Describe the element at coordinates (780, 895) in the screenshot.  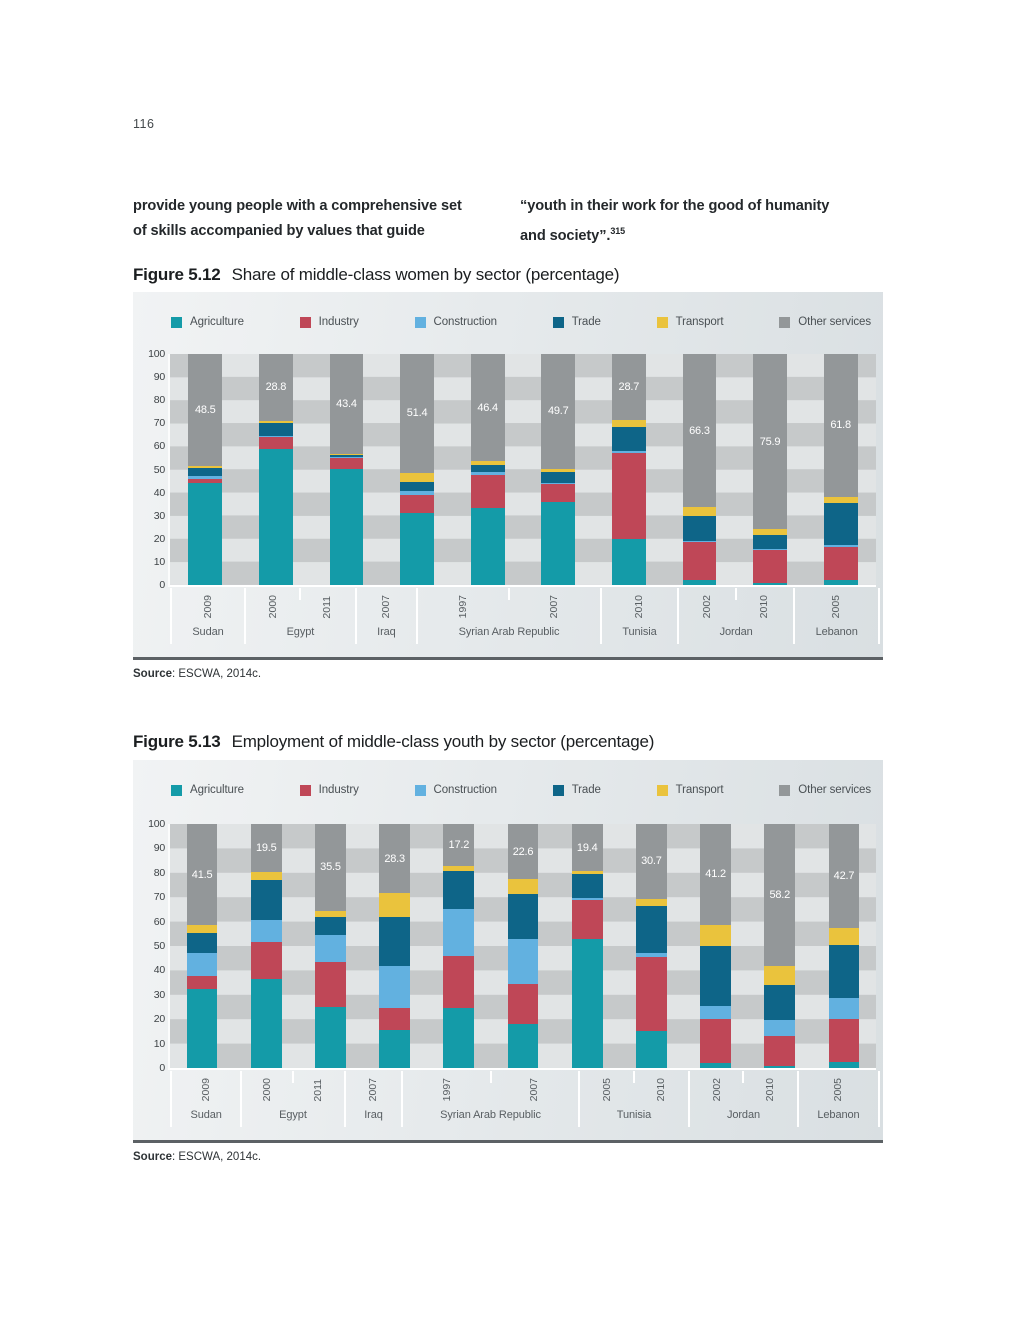
I see `bar-segment-other-services: 58.2` at that location.